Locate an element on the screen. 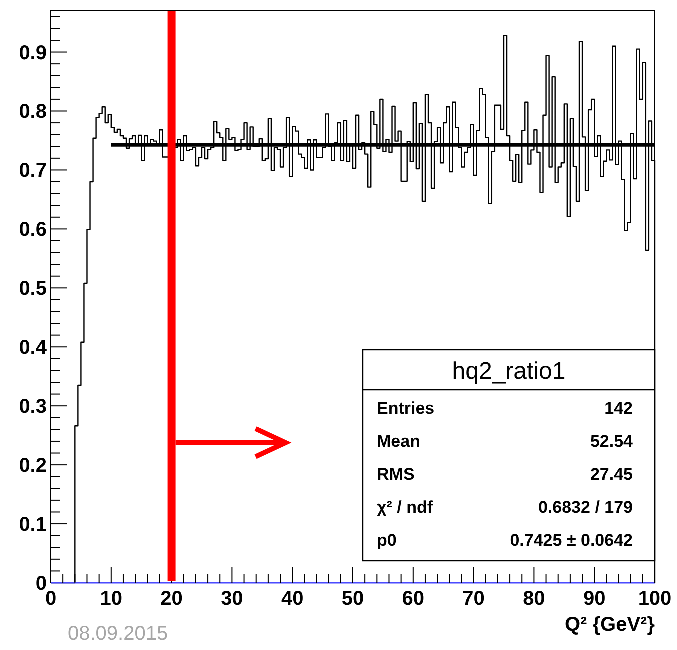  annotation: 27.45 is located at coordinates (611, 474).